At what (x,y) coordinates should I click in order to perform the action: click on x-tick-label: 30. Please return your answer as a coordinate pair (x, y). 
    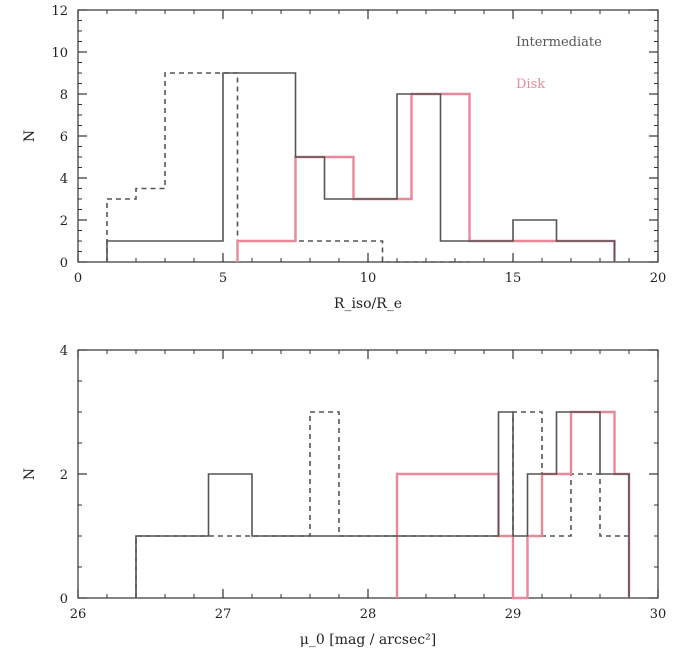
    Looking at the image, I should click on (658, 614).